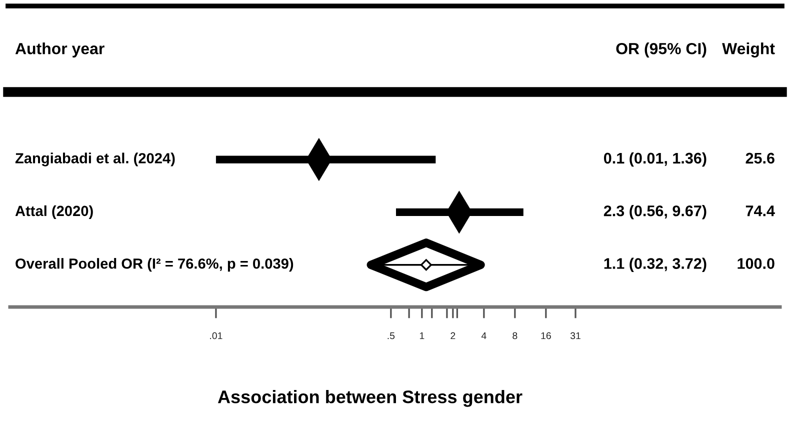 The width and height of the screenshot is (790, 428). Describe the element at coordinates (655, 212) in the screenshot. I see `annotation: 2.3 (0.56, 9.67)` at that location.